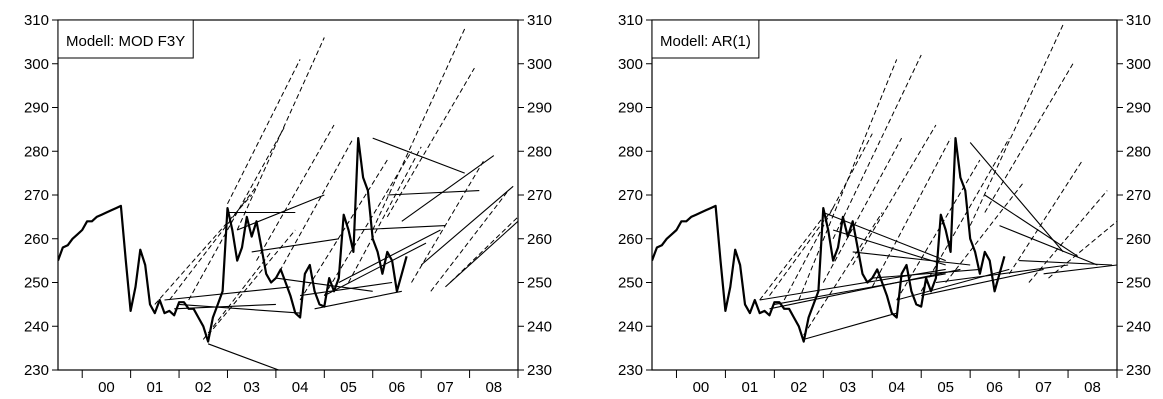  I want to click on y-tick-label-right-250: 250, so click(1138, 283).